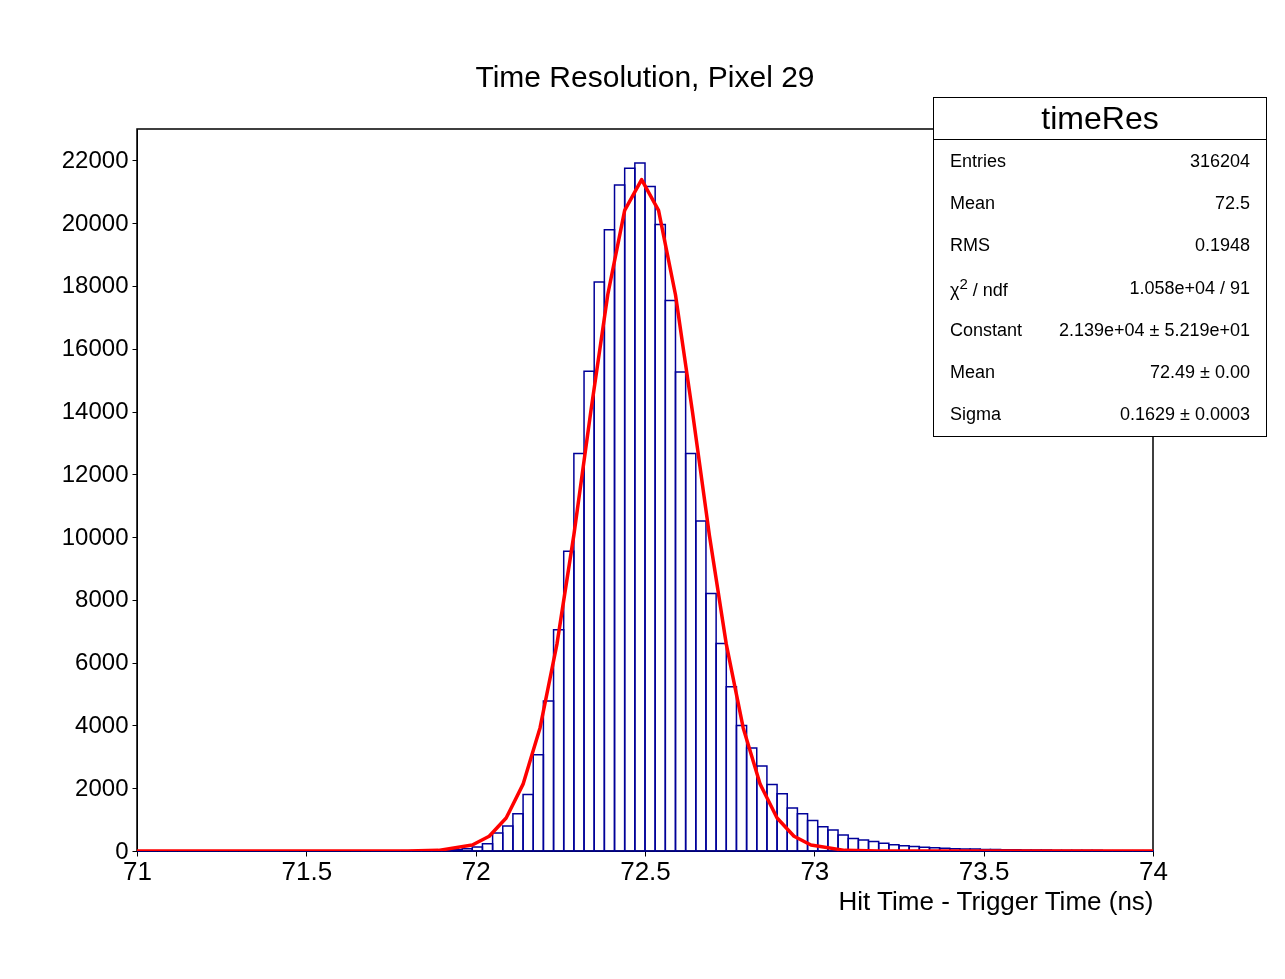 This screenshot has width=1285, height=979. Describe the element at coordinates (476, 870) in the screenshot. I see `x-tick-label: 72` at that location.